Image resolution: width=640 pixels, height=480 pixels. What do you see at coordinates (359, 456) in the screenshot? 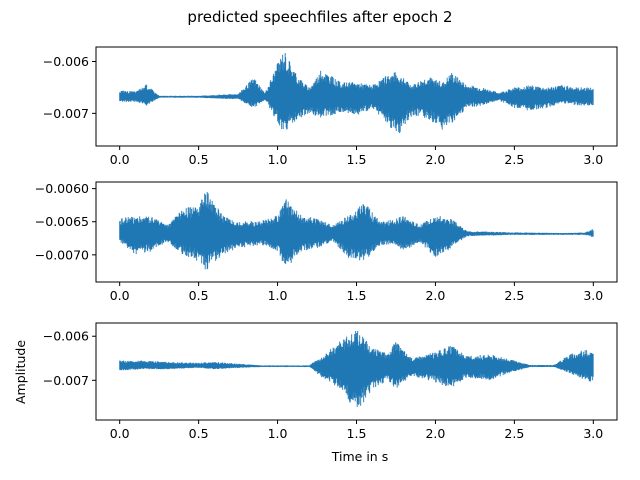
I see `x-axis-label: Time in s` at bounding box center [359, 456].